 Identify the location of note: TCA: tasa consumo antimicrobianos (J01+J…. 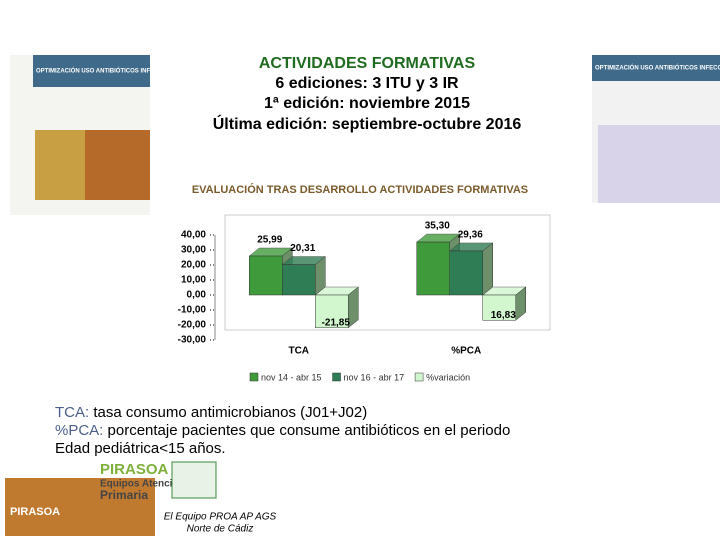
(211, 412).